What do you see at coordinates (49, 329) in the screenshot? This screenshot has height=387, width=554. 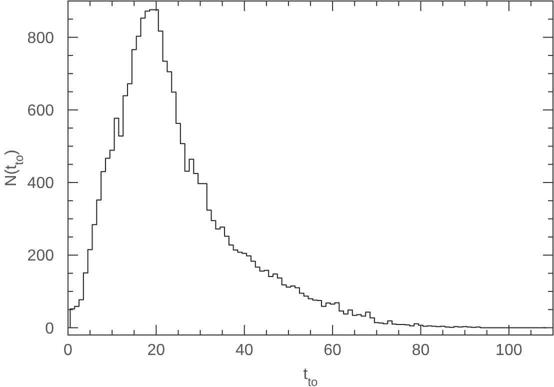 I see `y-tick-label: 0` at bounding box center [49, 329].